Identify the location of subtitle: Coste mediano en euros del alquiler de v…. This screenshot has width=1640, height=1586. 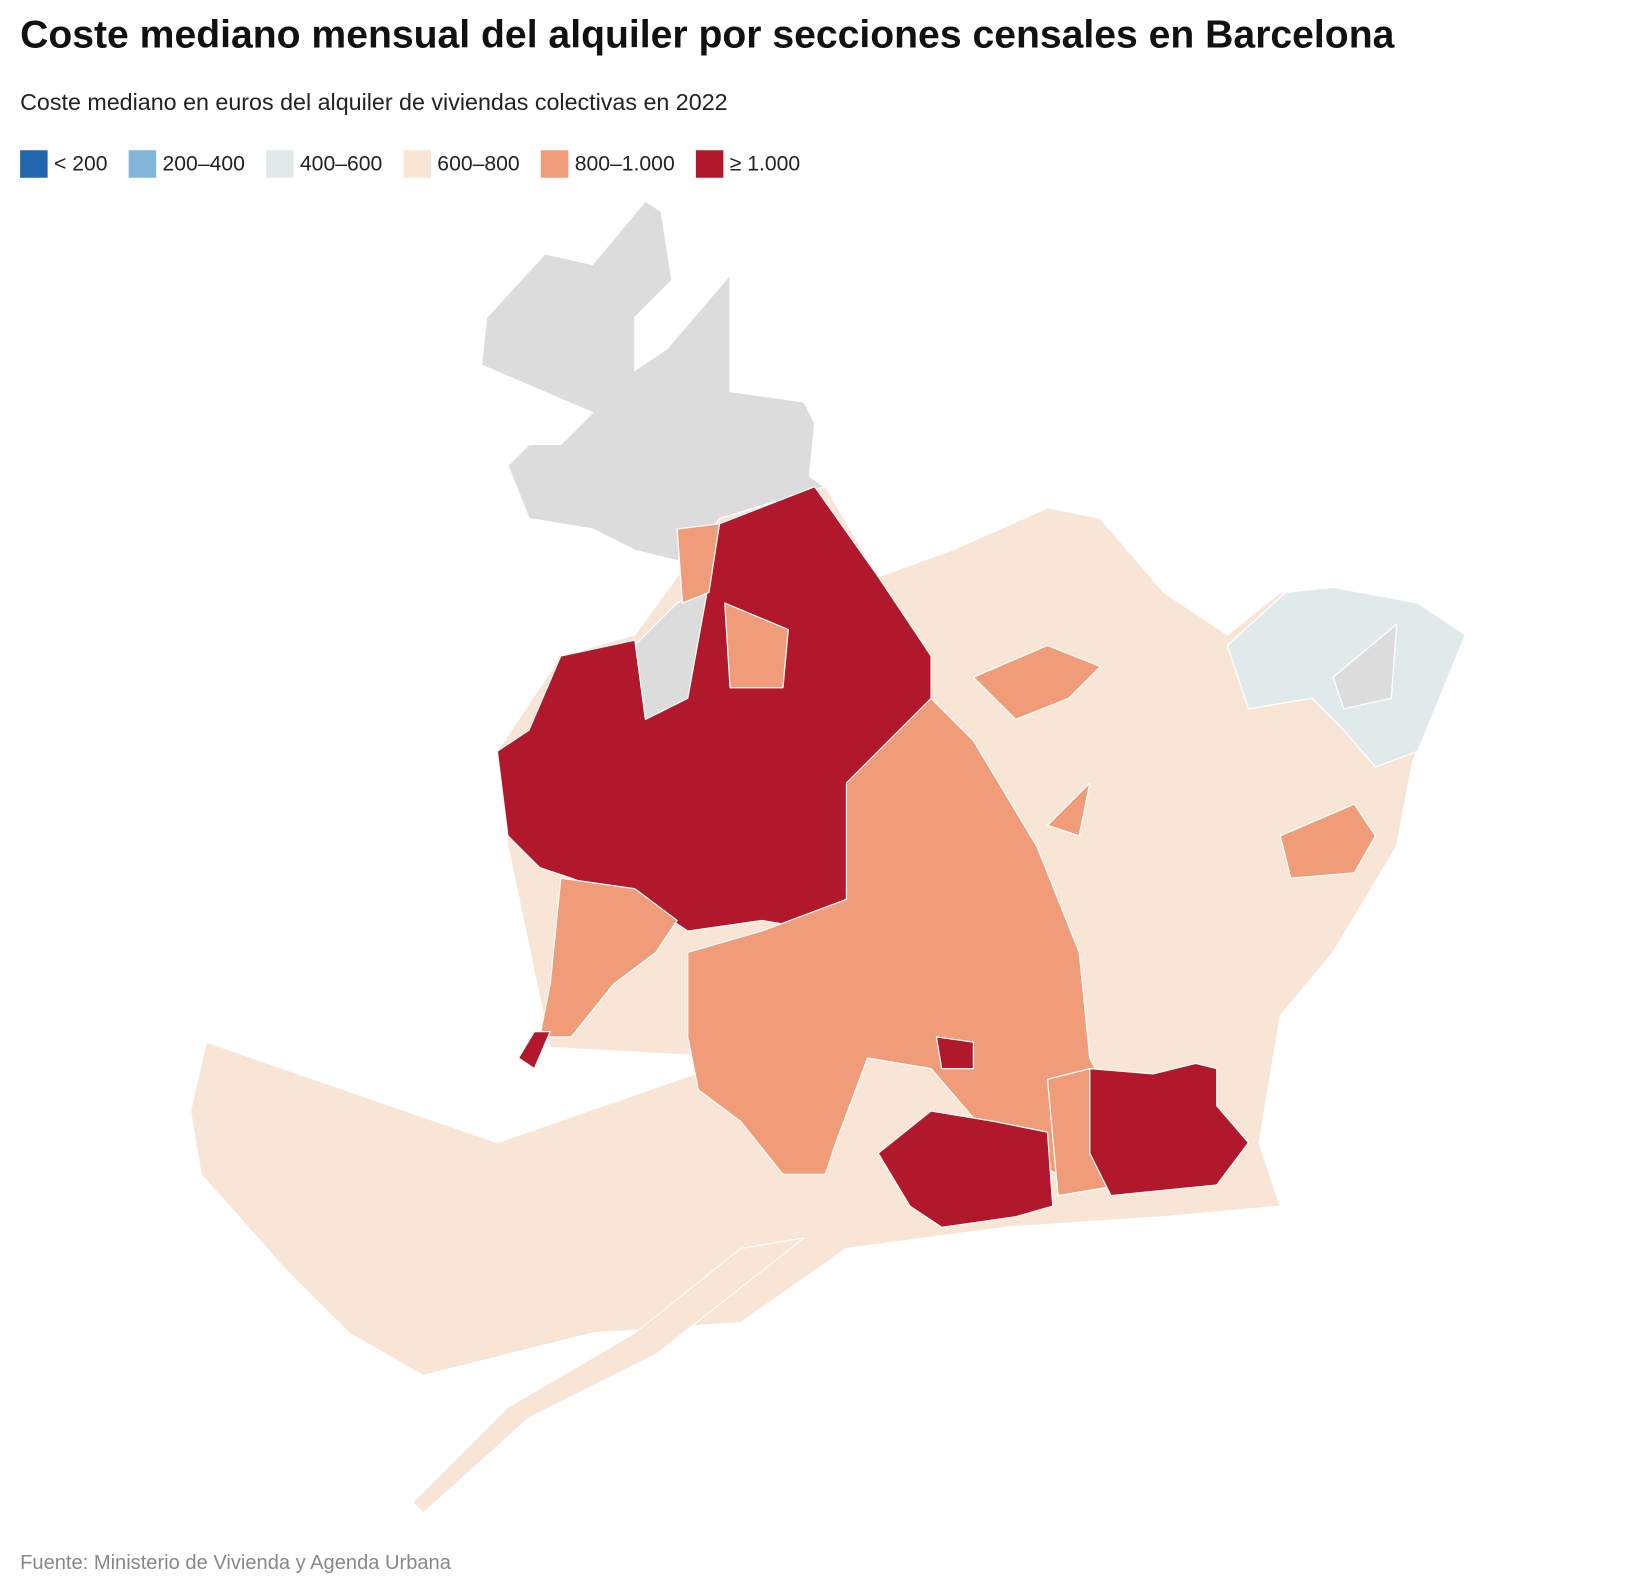
(373, 102).